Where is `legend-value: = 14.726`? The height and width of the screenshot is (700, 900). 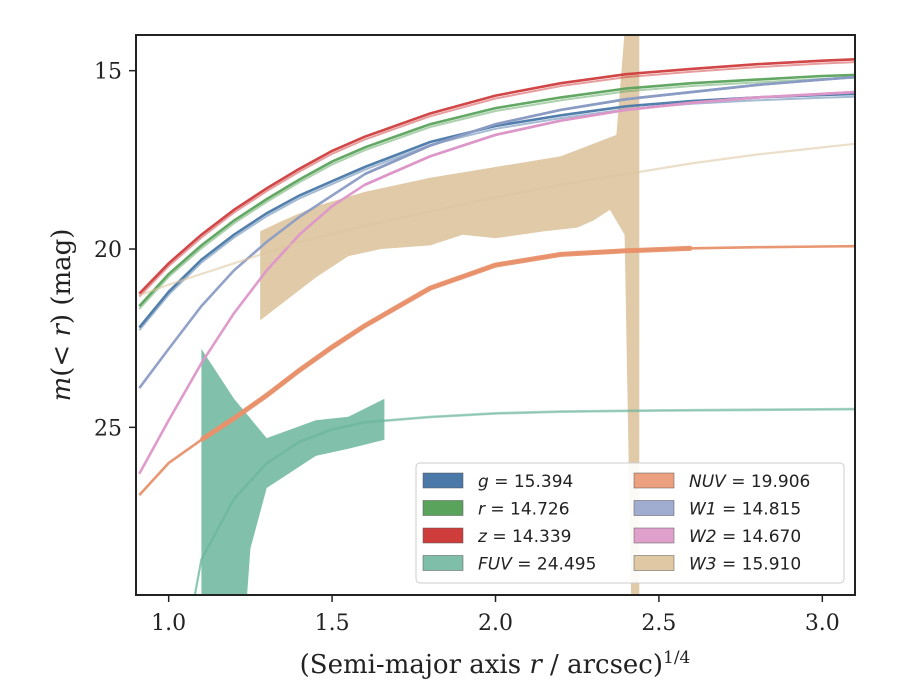
legend-value: = 14.726 is located at coordinates (527, 510).